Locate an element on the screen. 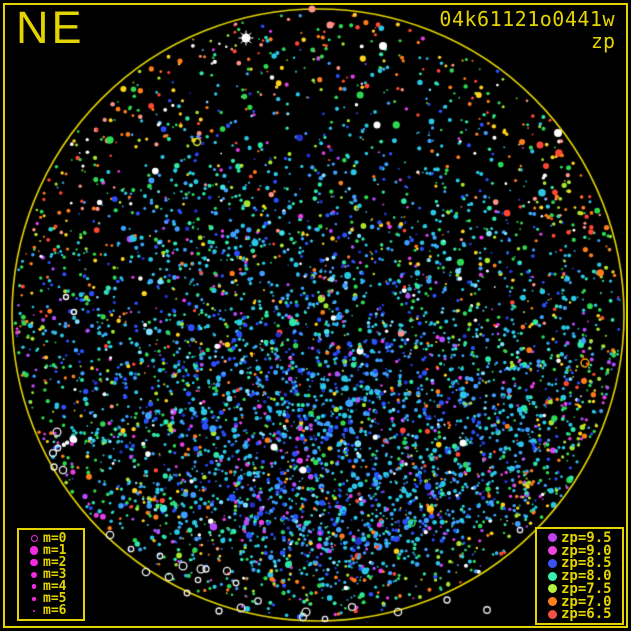 This screenshot has height=631, width=631. legend-row: m=3 is located at coordinates (53, 574).